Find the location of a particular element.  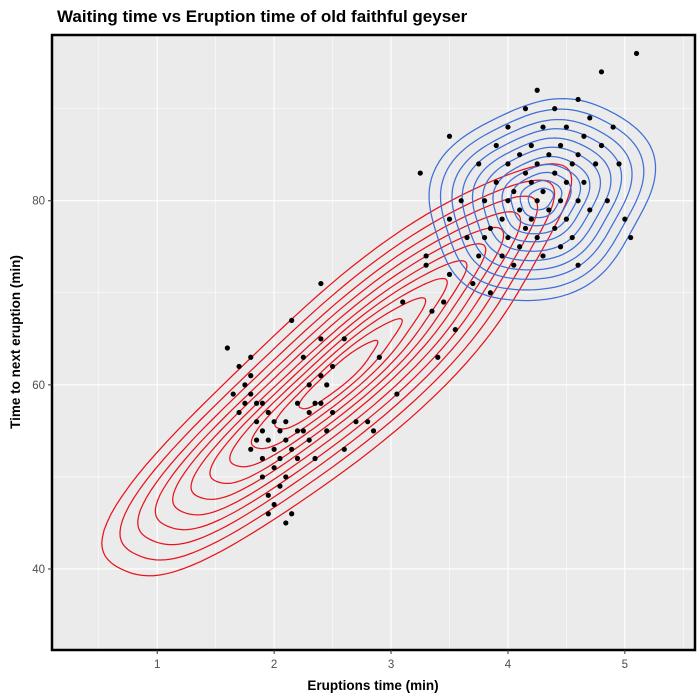

y-tick-label: 80 is located at coordinates (38, 202).